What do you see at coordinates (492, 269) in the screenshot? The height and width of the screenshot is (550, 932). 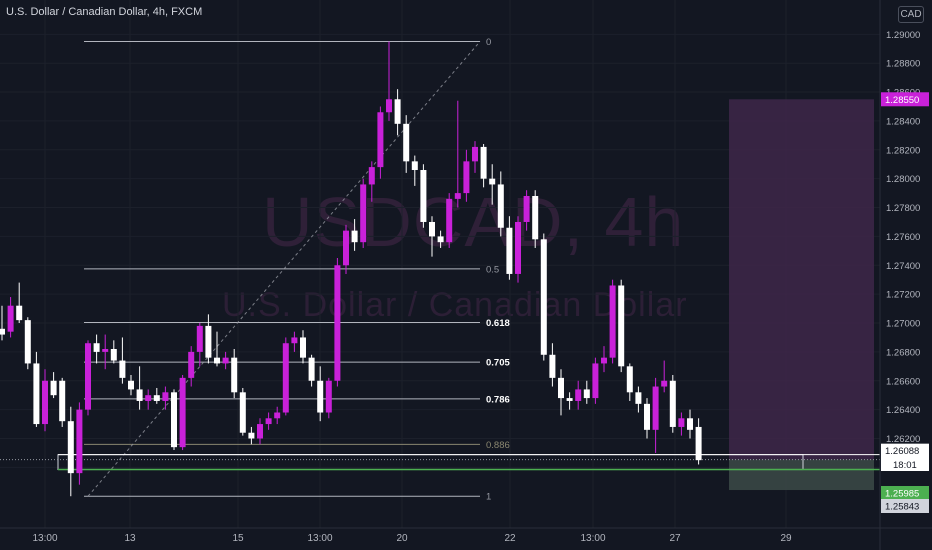 I see `fib-level-label: 0.5` at bounding box center [492, 269].